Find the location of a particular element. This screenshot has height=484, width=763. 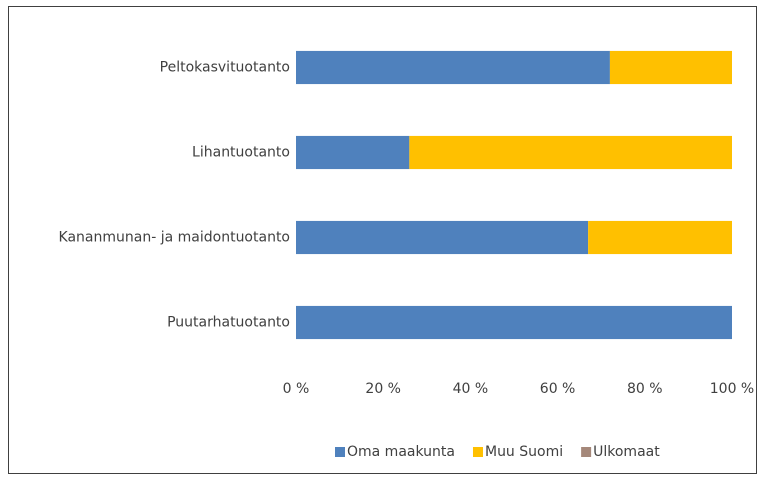

y-tick-label: Lihantuotanto is located at coordinates (241, 153).